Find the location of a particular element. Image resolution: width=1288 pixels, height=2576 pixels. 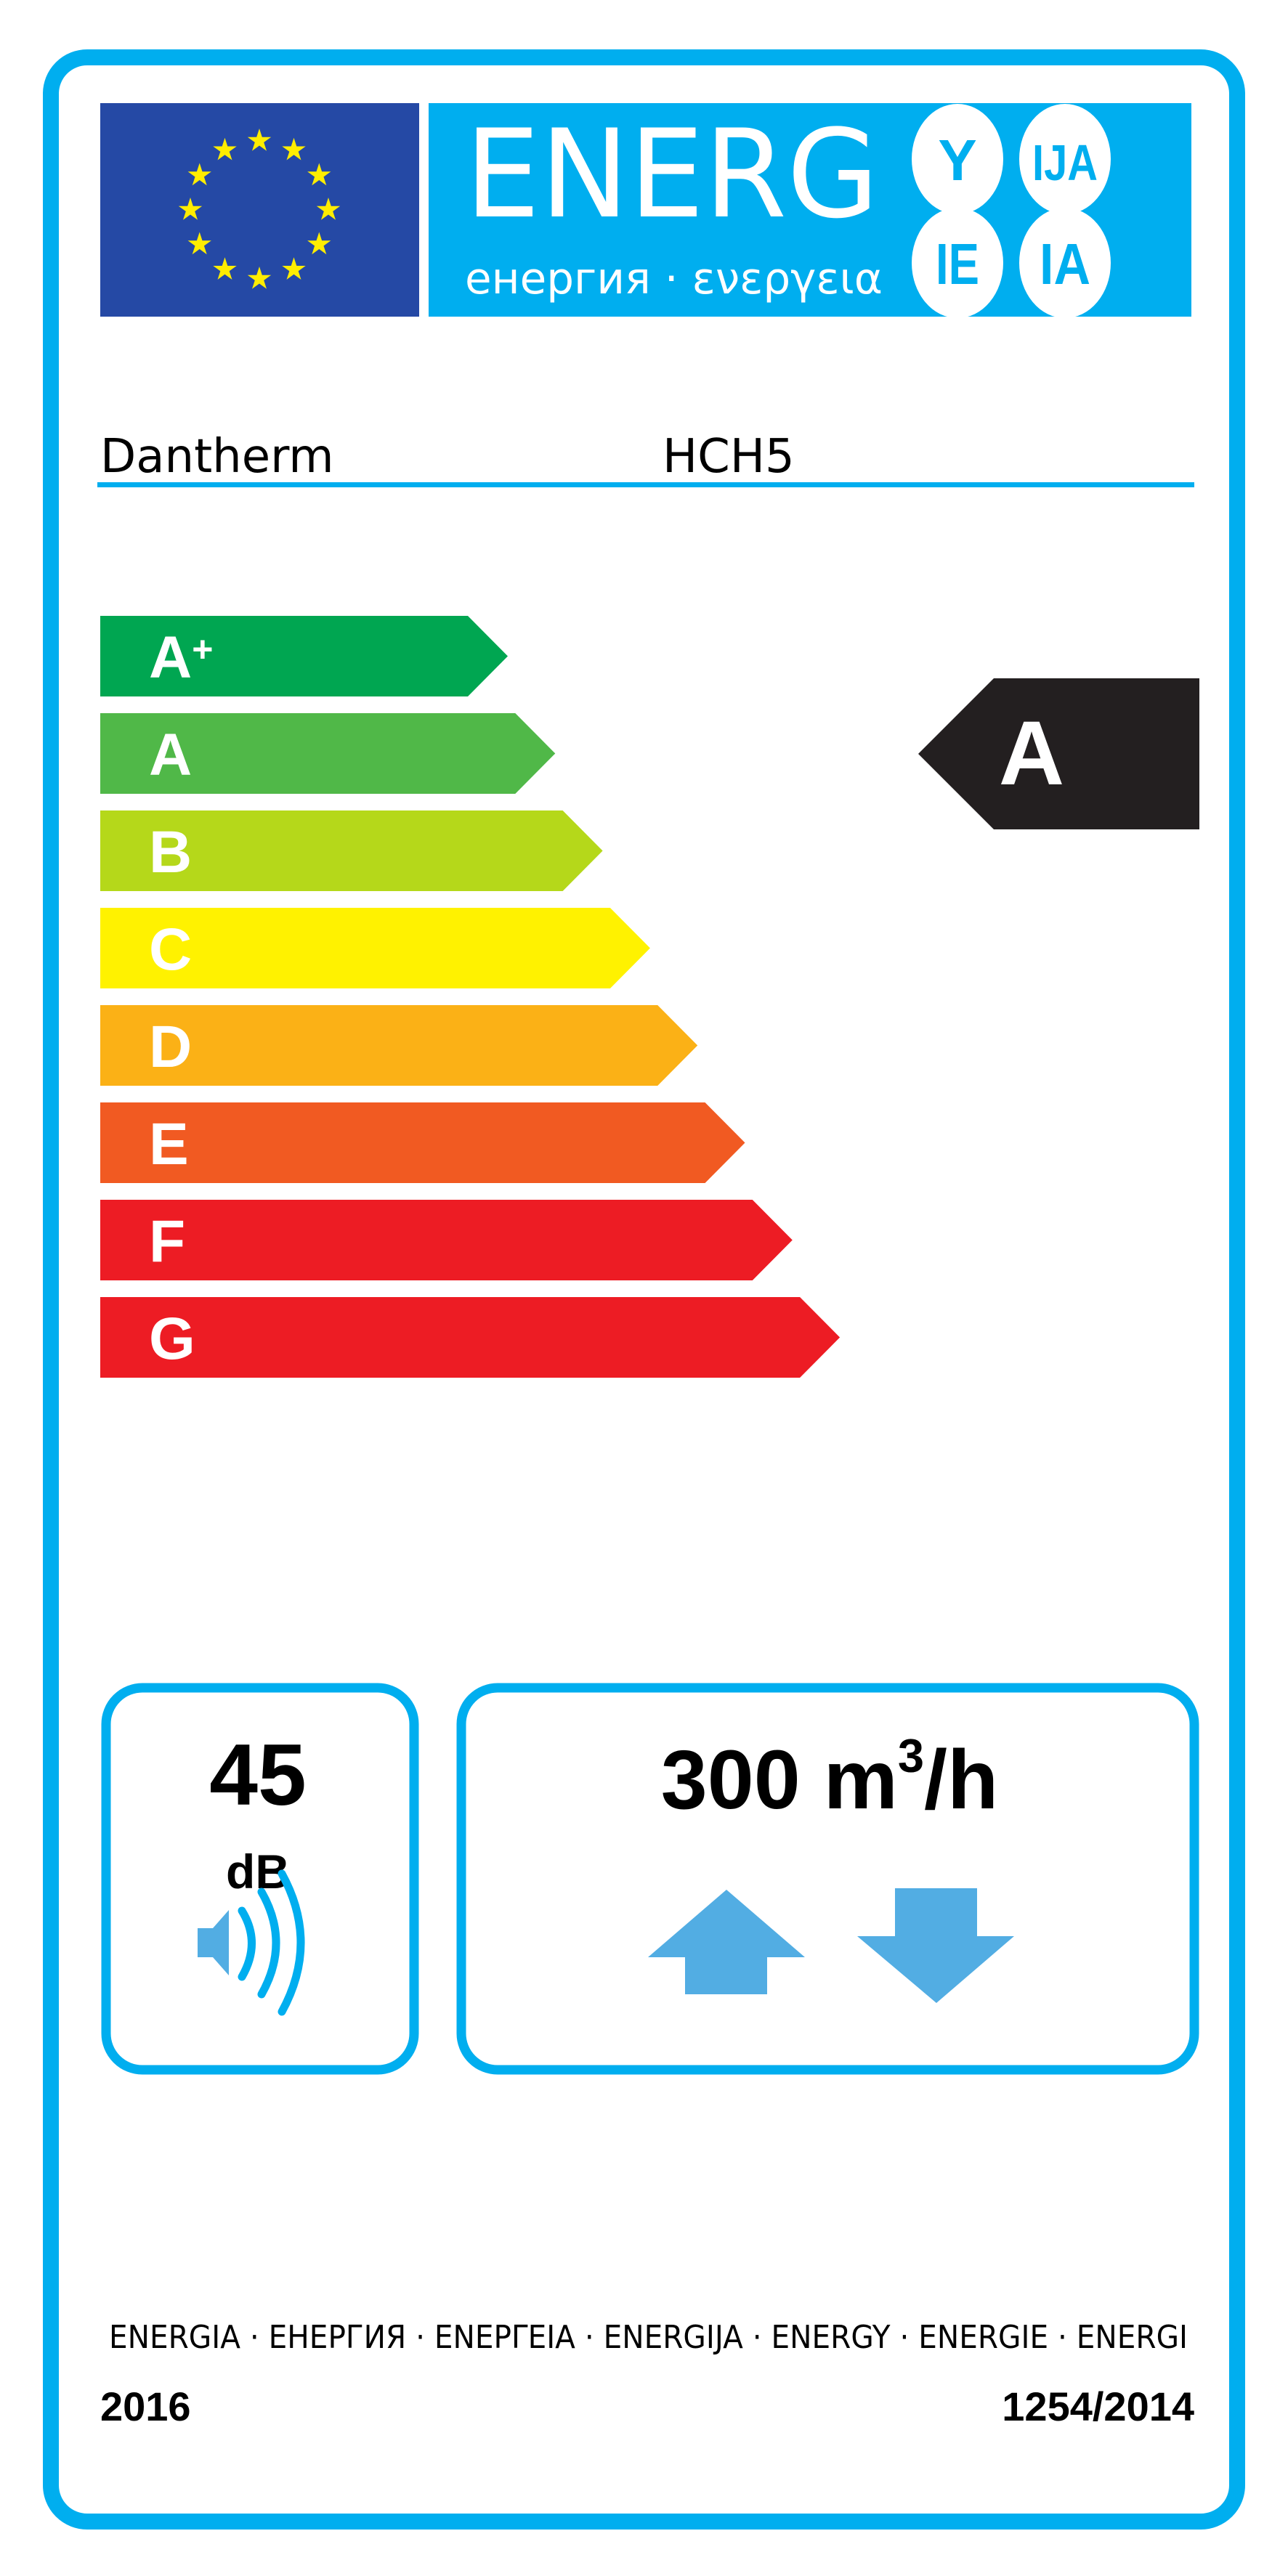

supplier-name: Dantherm is located at coordinates (217, 457).